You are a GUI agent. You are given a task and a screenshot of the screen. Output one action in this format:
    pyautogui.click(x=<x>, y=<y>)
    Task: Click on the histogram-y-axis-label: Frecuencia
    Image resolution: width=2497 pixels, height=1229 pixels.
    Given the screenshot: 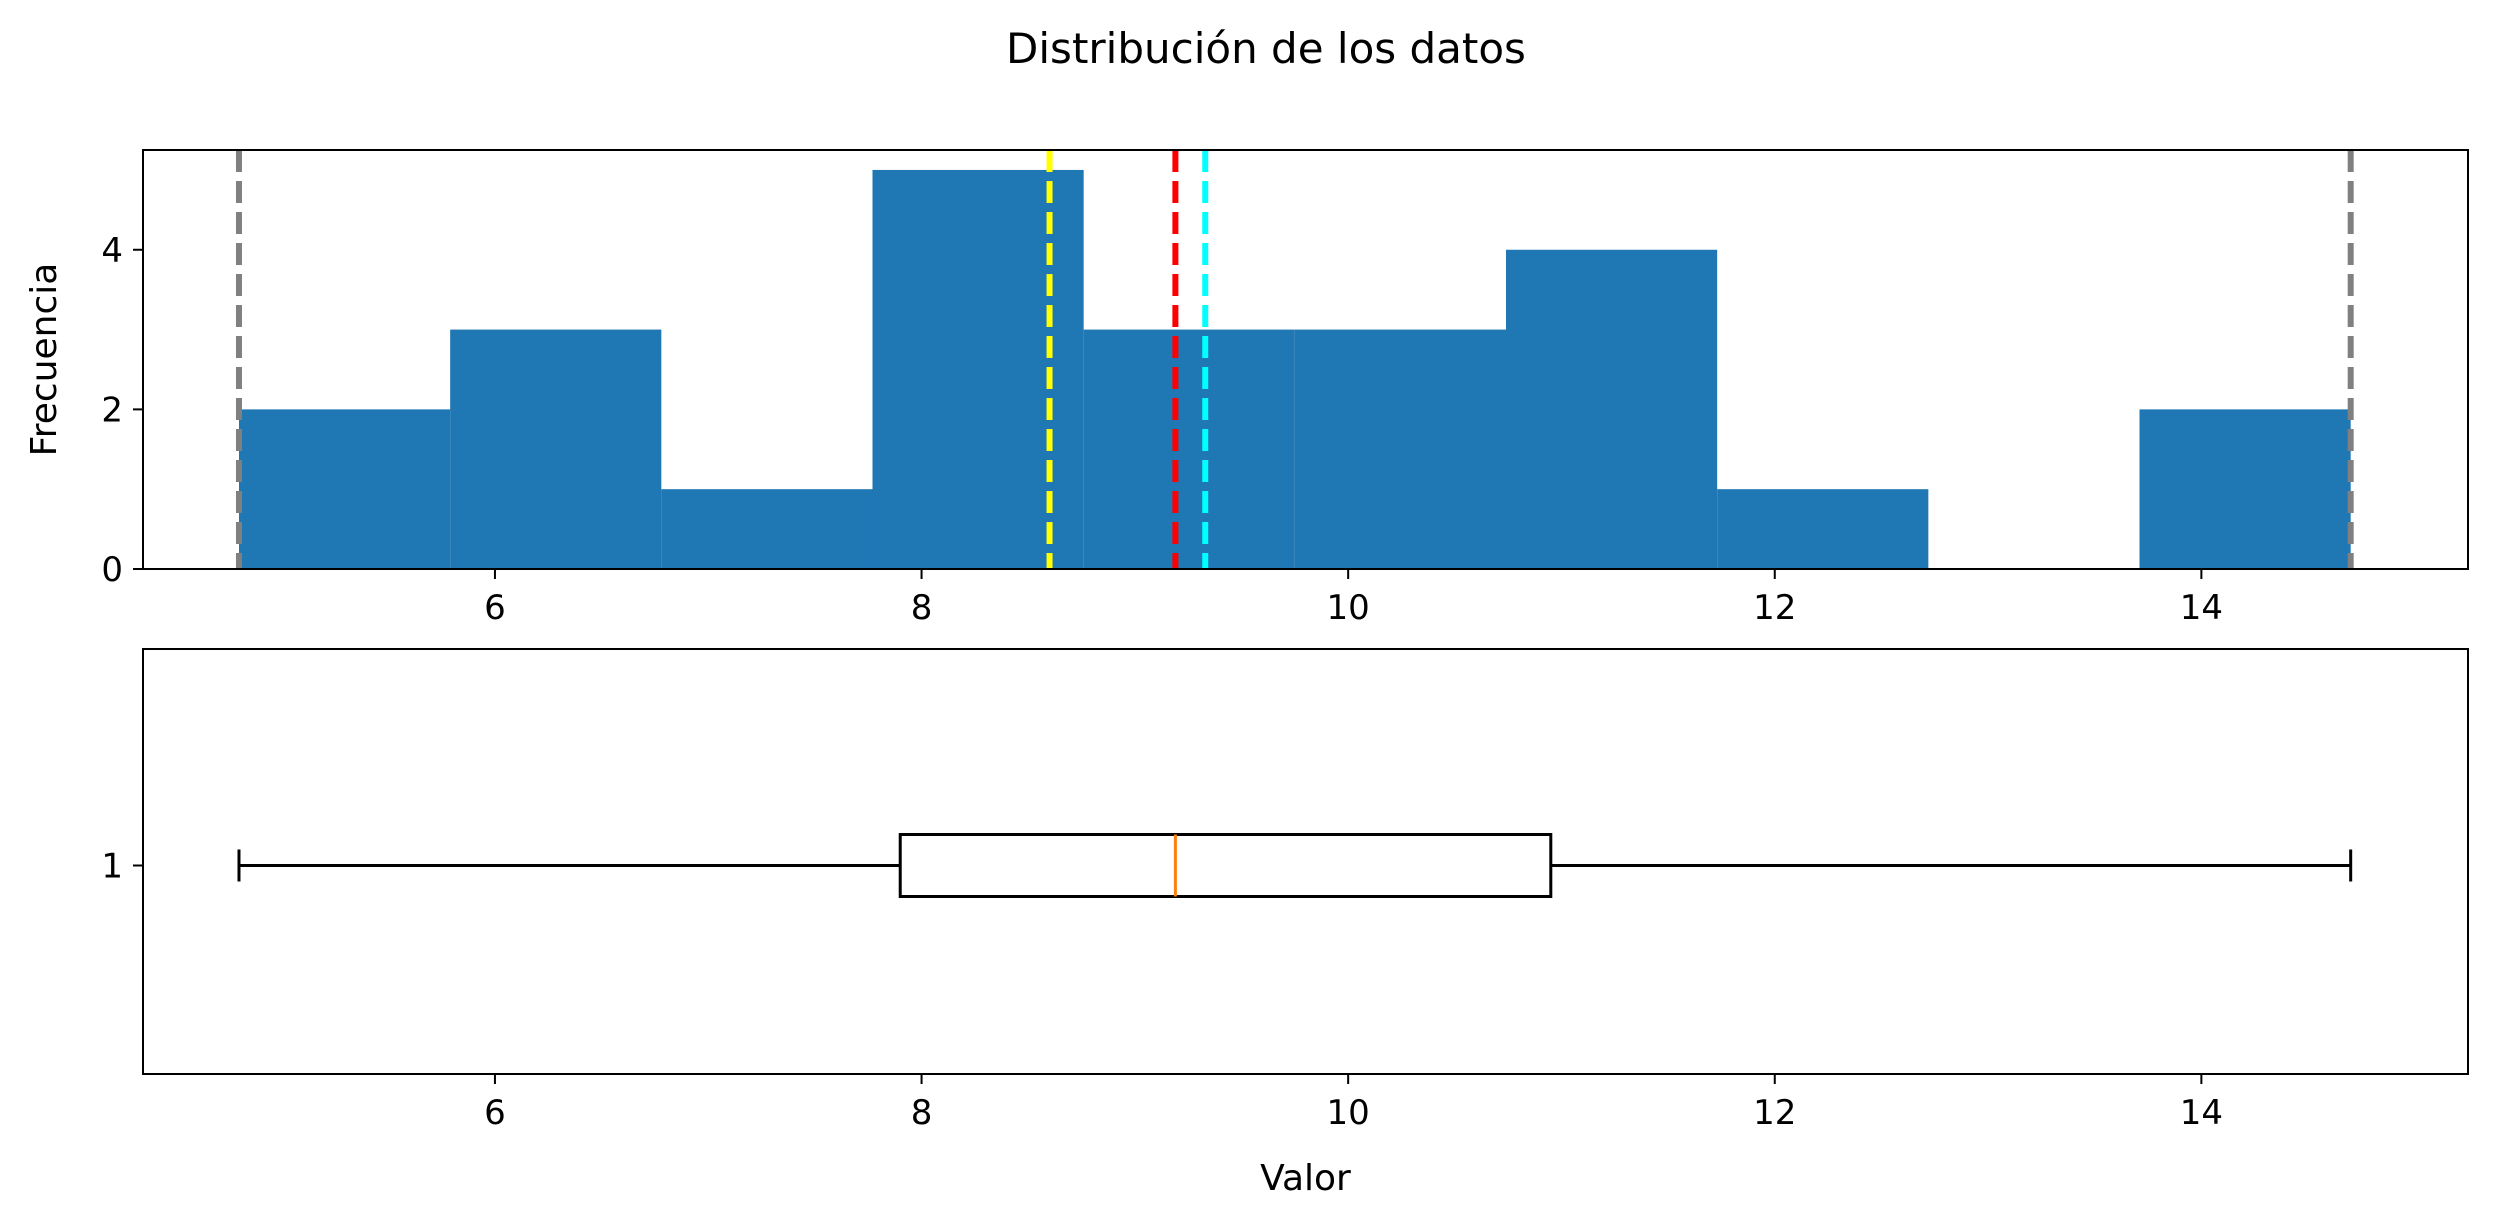 What is the action you would take?
    pyautogui.click(x=44, y=360)
    